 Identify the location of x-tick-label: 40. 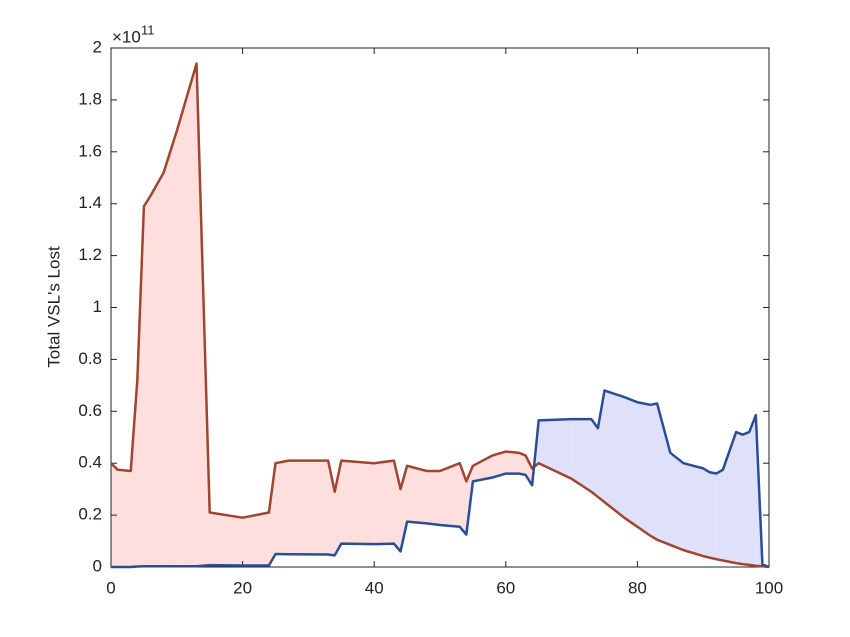
(374, 587).